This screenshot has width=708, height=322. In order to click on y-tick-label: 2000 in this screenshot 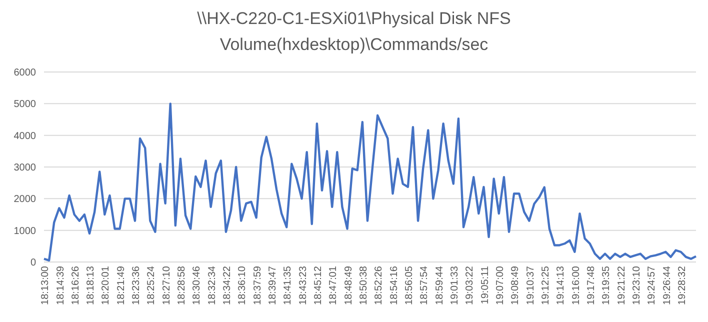, I will do `click(25, 200)`.